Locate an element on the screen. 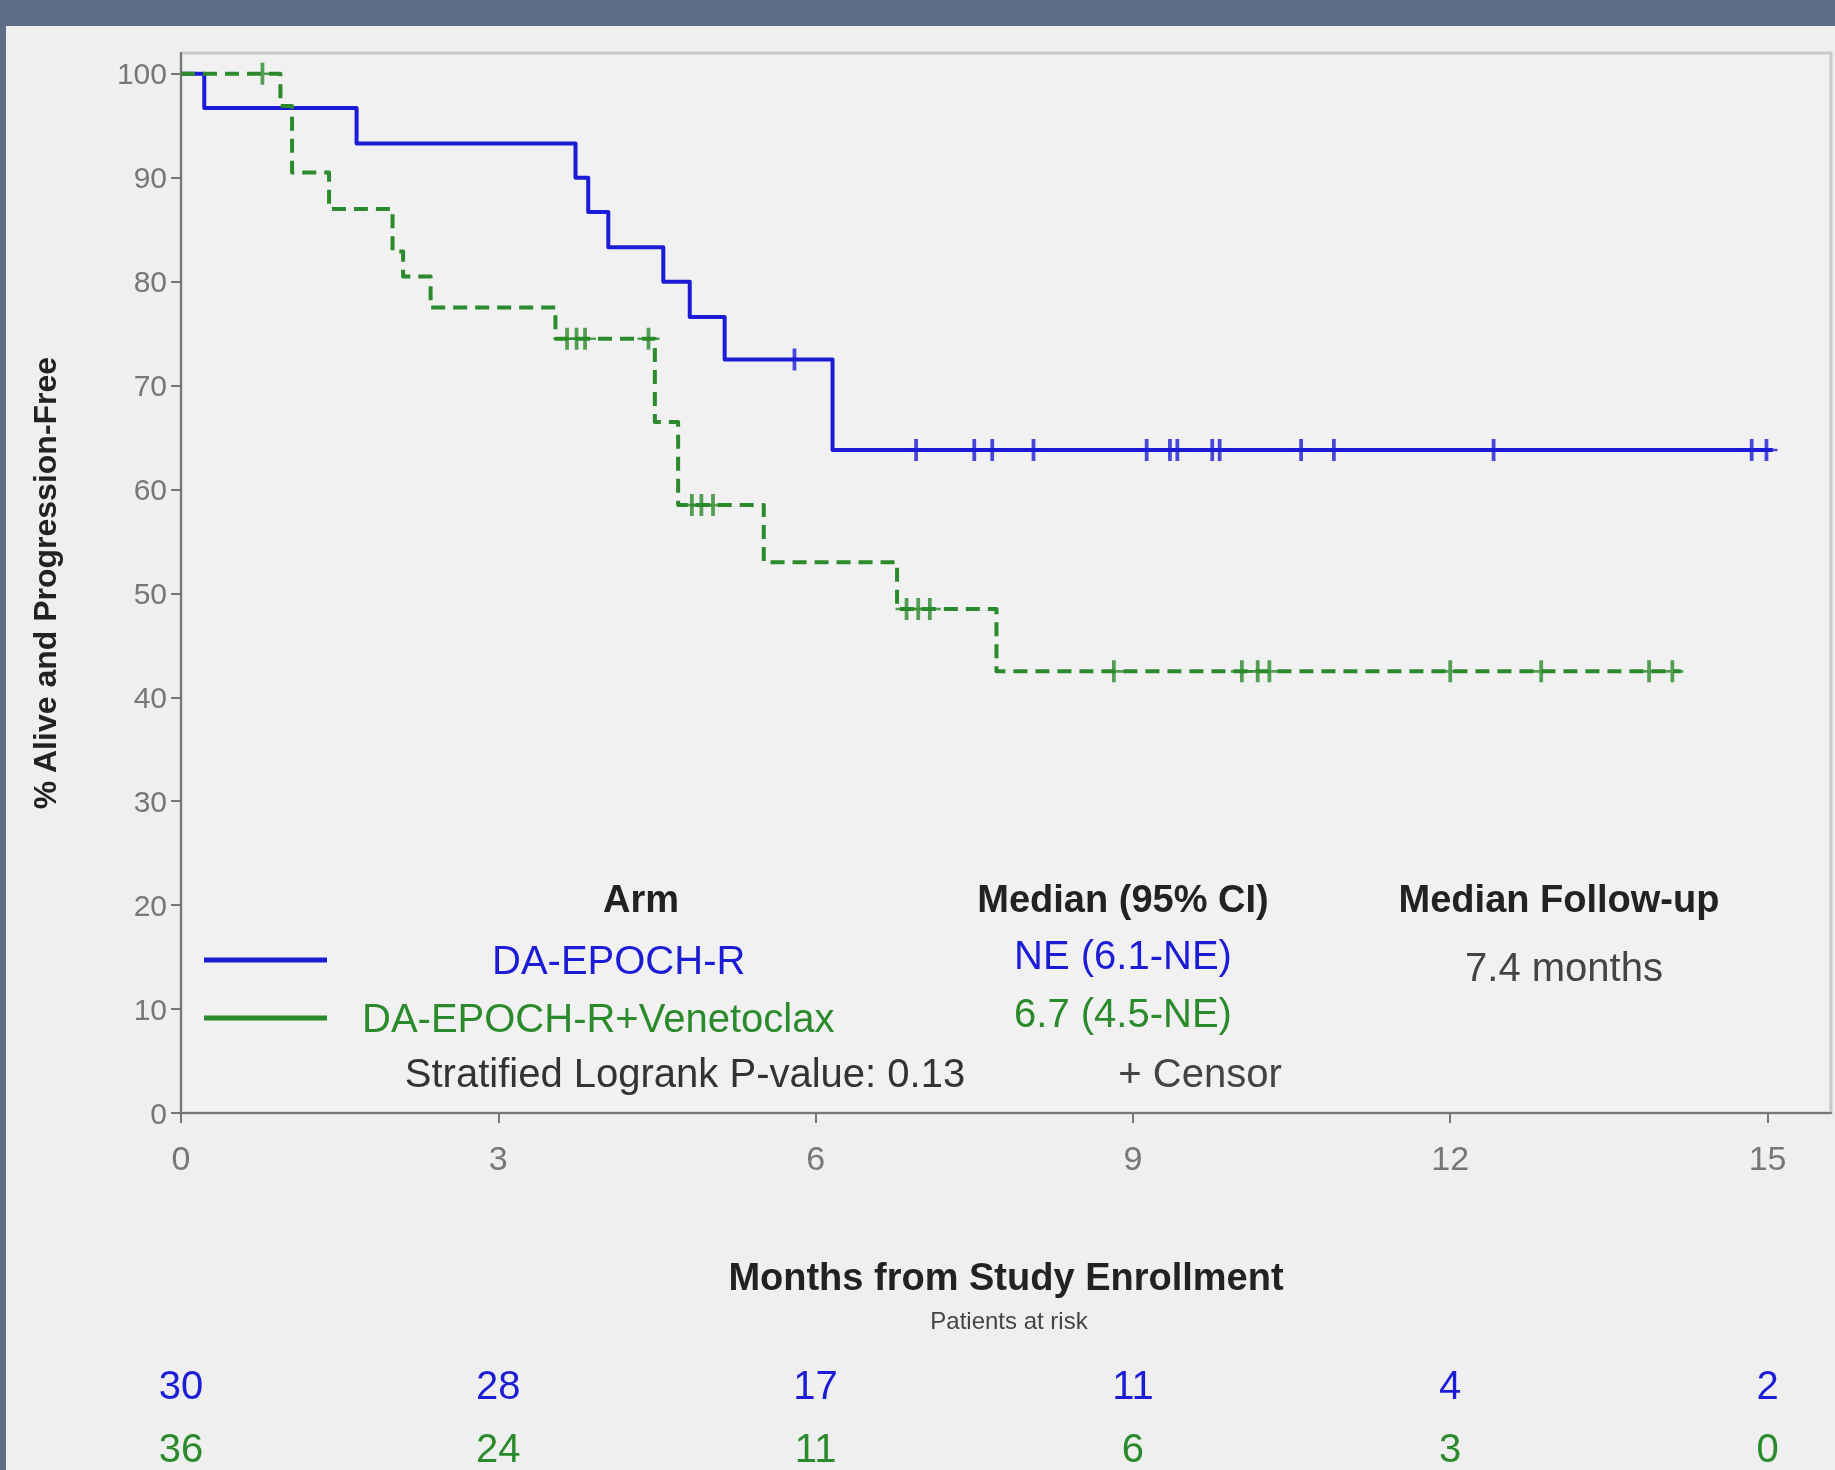 This screenshot has width=1835, height=1470. annotation: + Censor is located at coordinates (1200, 1073).